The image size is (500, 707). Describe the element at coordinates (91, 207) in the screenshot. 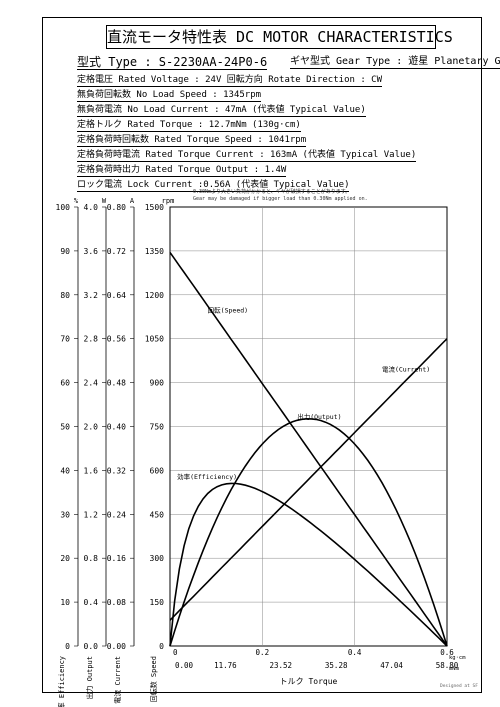

I see `output-tick-label: 4.0` at that location.